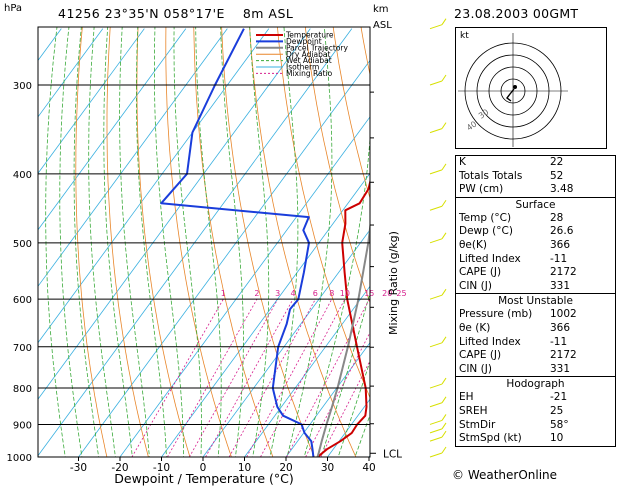 Image resolution: width=629 pixels, height=486 pixels. Describe the element at coordinates (535, 273) in the screenshot. I see `surface-row: CAPE (J) 2172` at that location.